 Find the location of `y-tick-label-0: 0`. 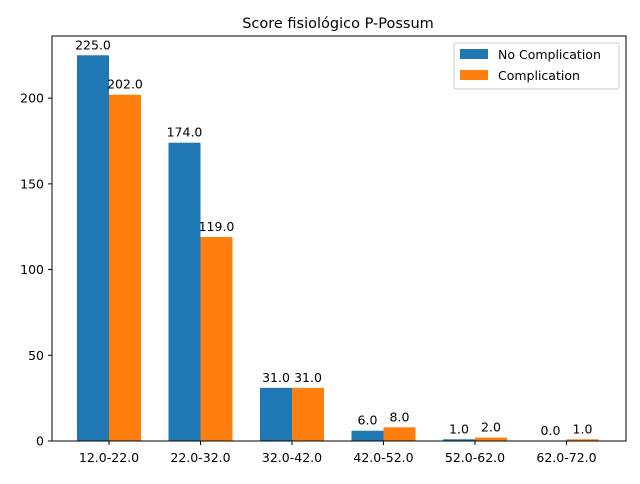

y-tick-label-0: 0 is located at coordinates (40, 441).